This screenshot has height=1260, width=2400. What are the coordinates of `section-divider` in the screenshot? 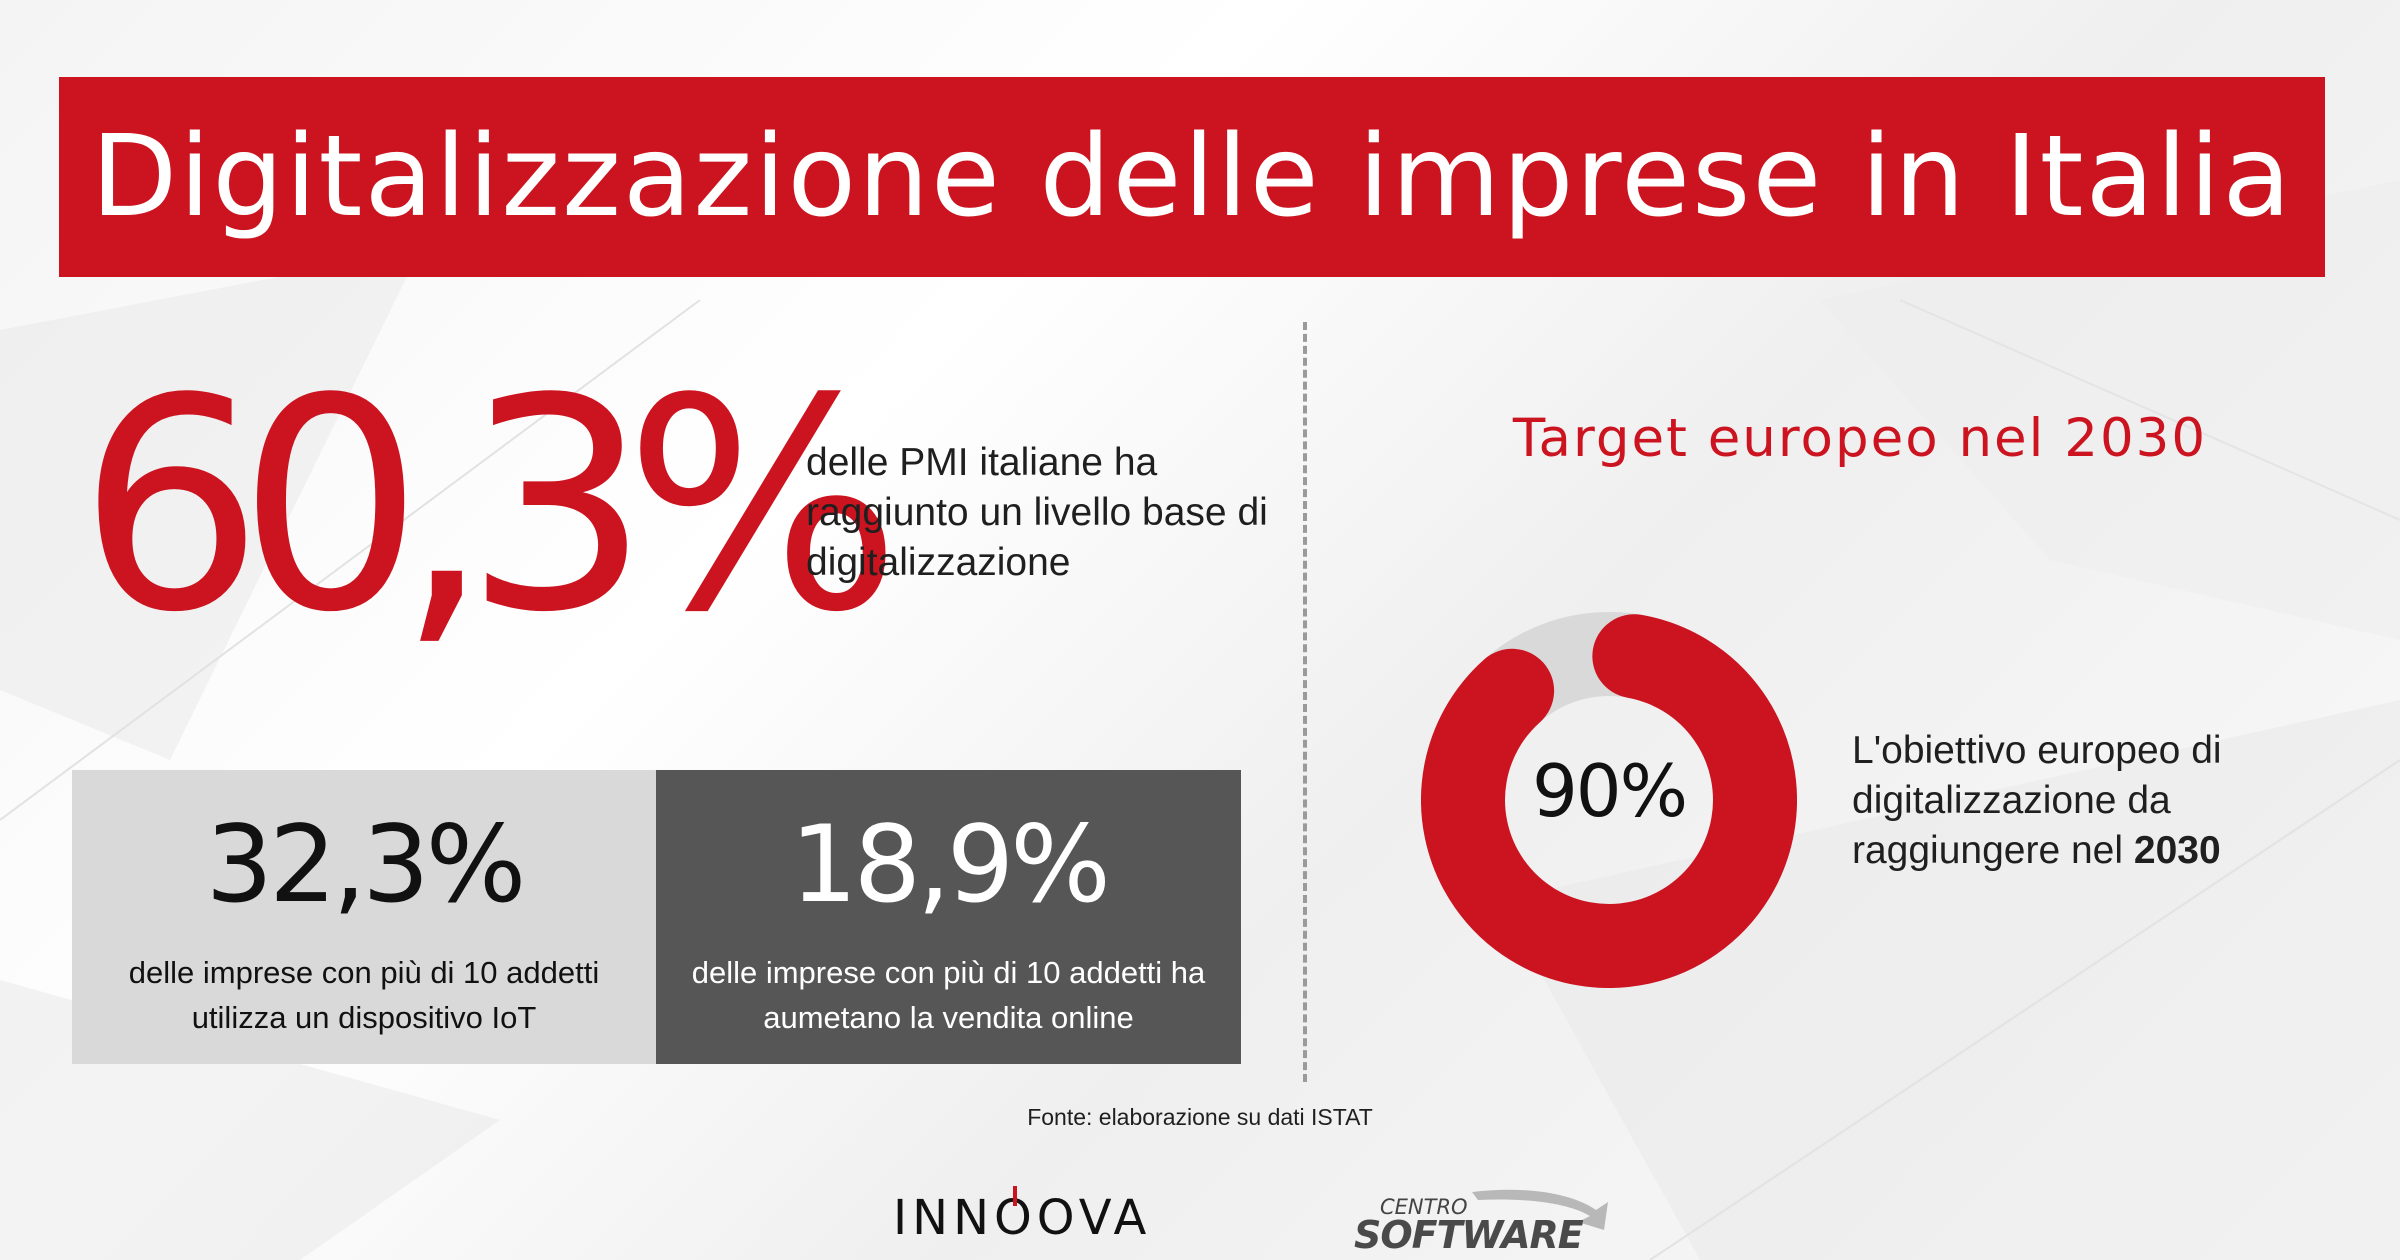 It's located at (1305, 702).